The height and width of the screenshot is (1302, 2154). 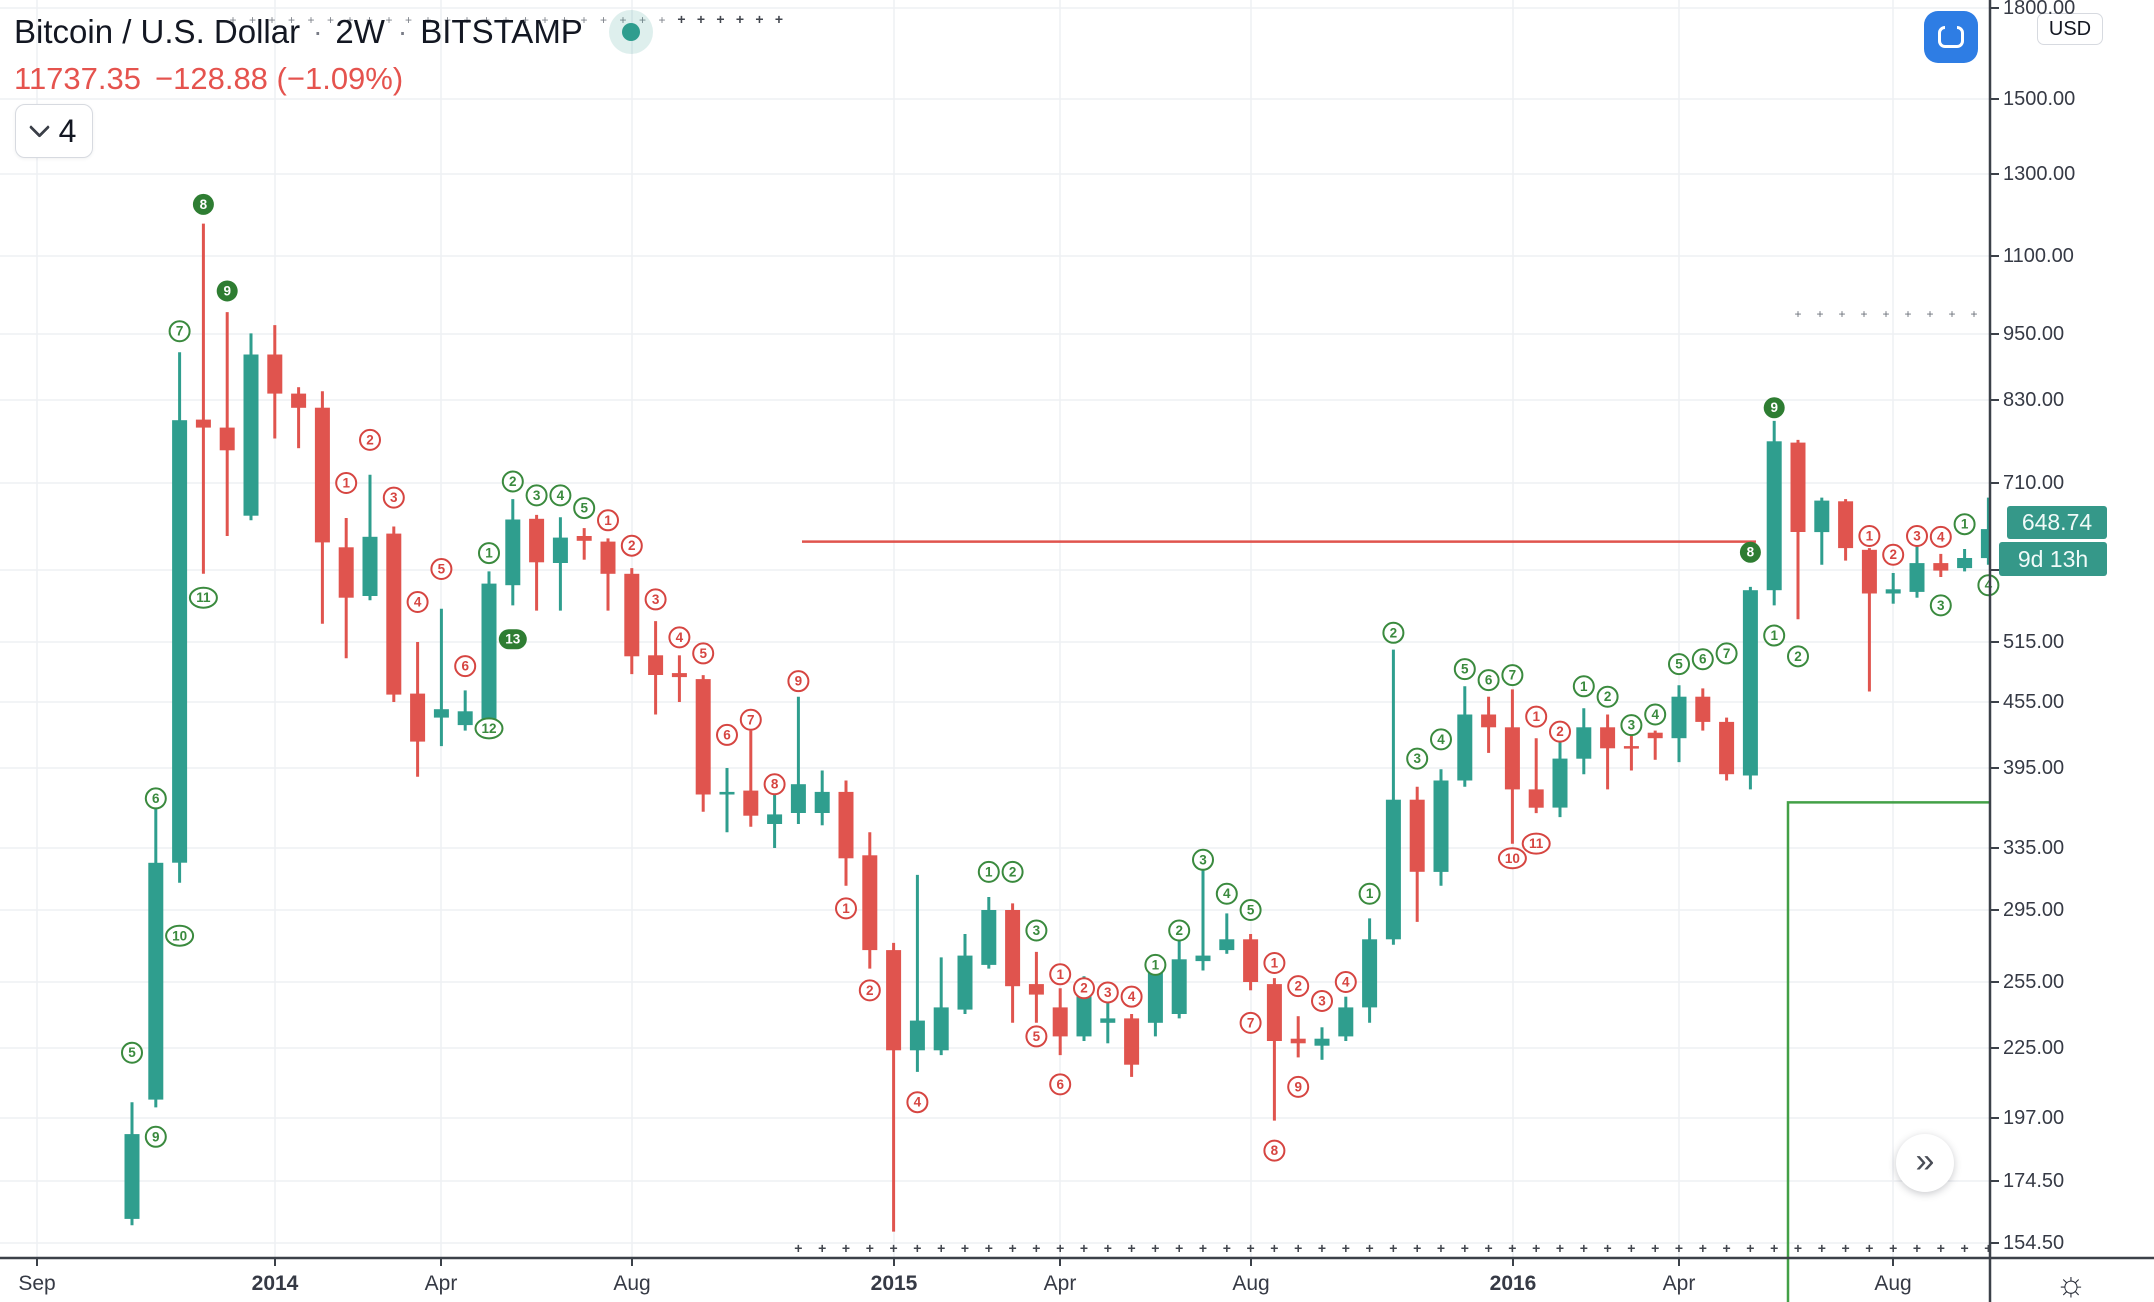 What do you see at coordinates (333, 32) in the screenshot?
I see `chart-legend: Bitcoin / U.S. Dollar · 2W · BITSTAMP` at bounding box center [333, 32].